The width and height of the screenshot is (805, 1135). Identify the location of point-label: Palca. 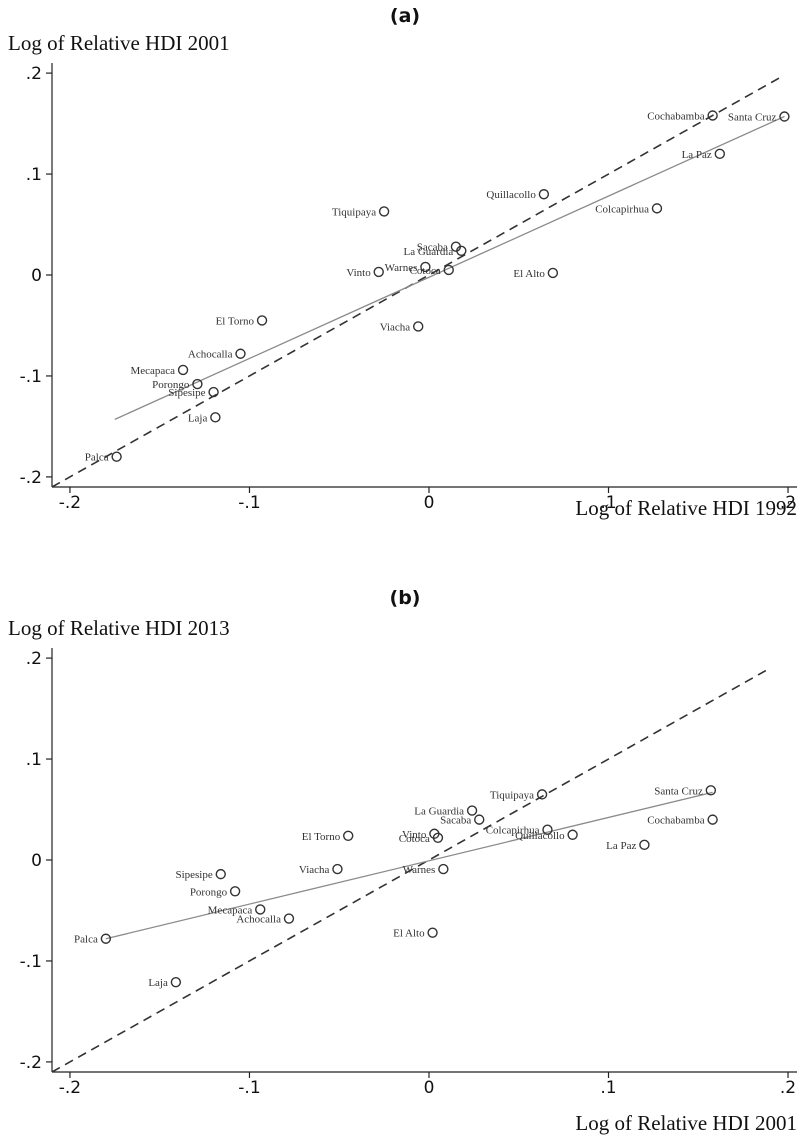
(97, 458).